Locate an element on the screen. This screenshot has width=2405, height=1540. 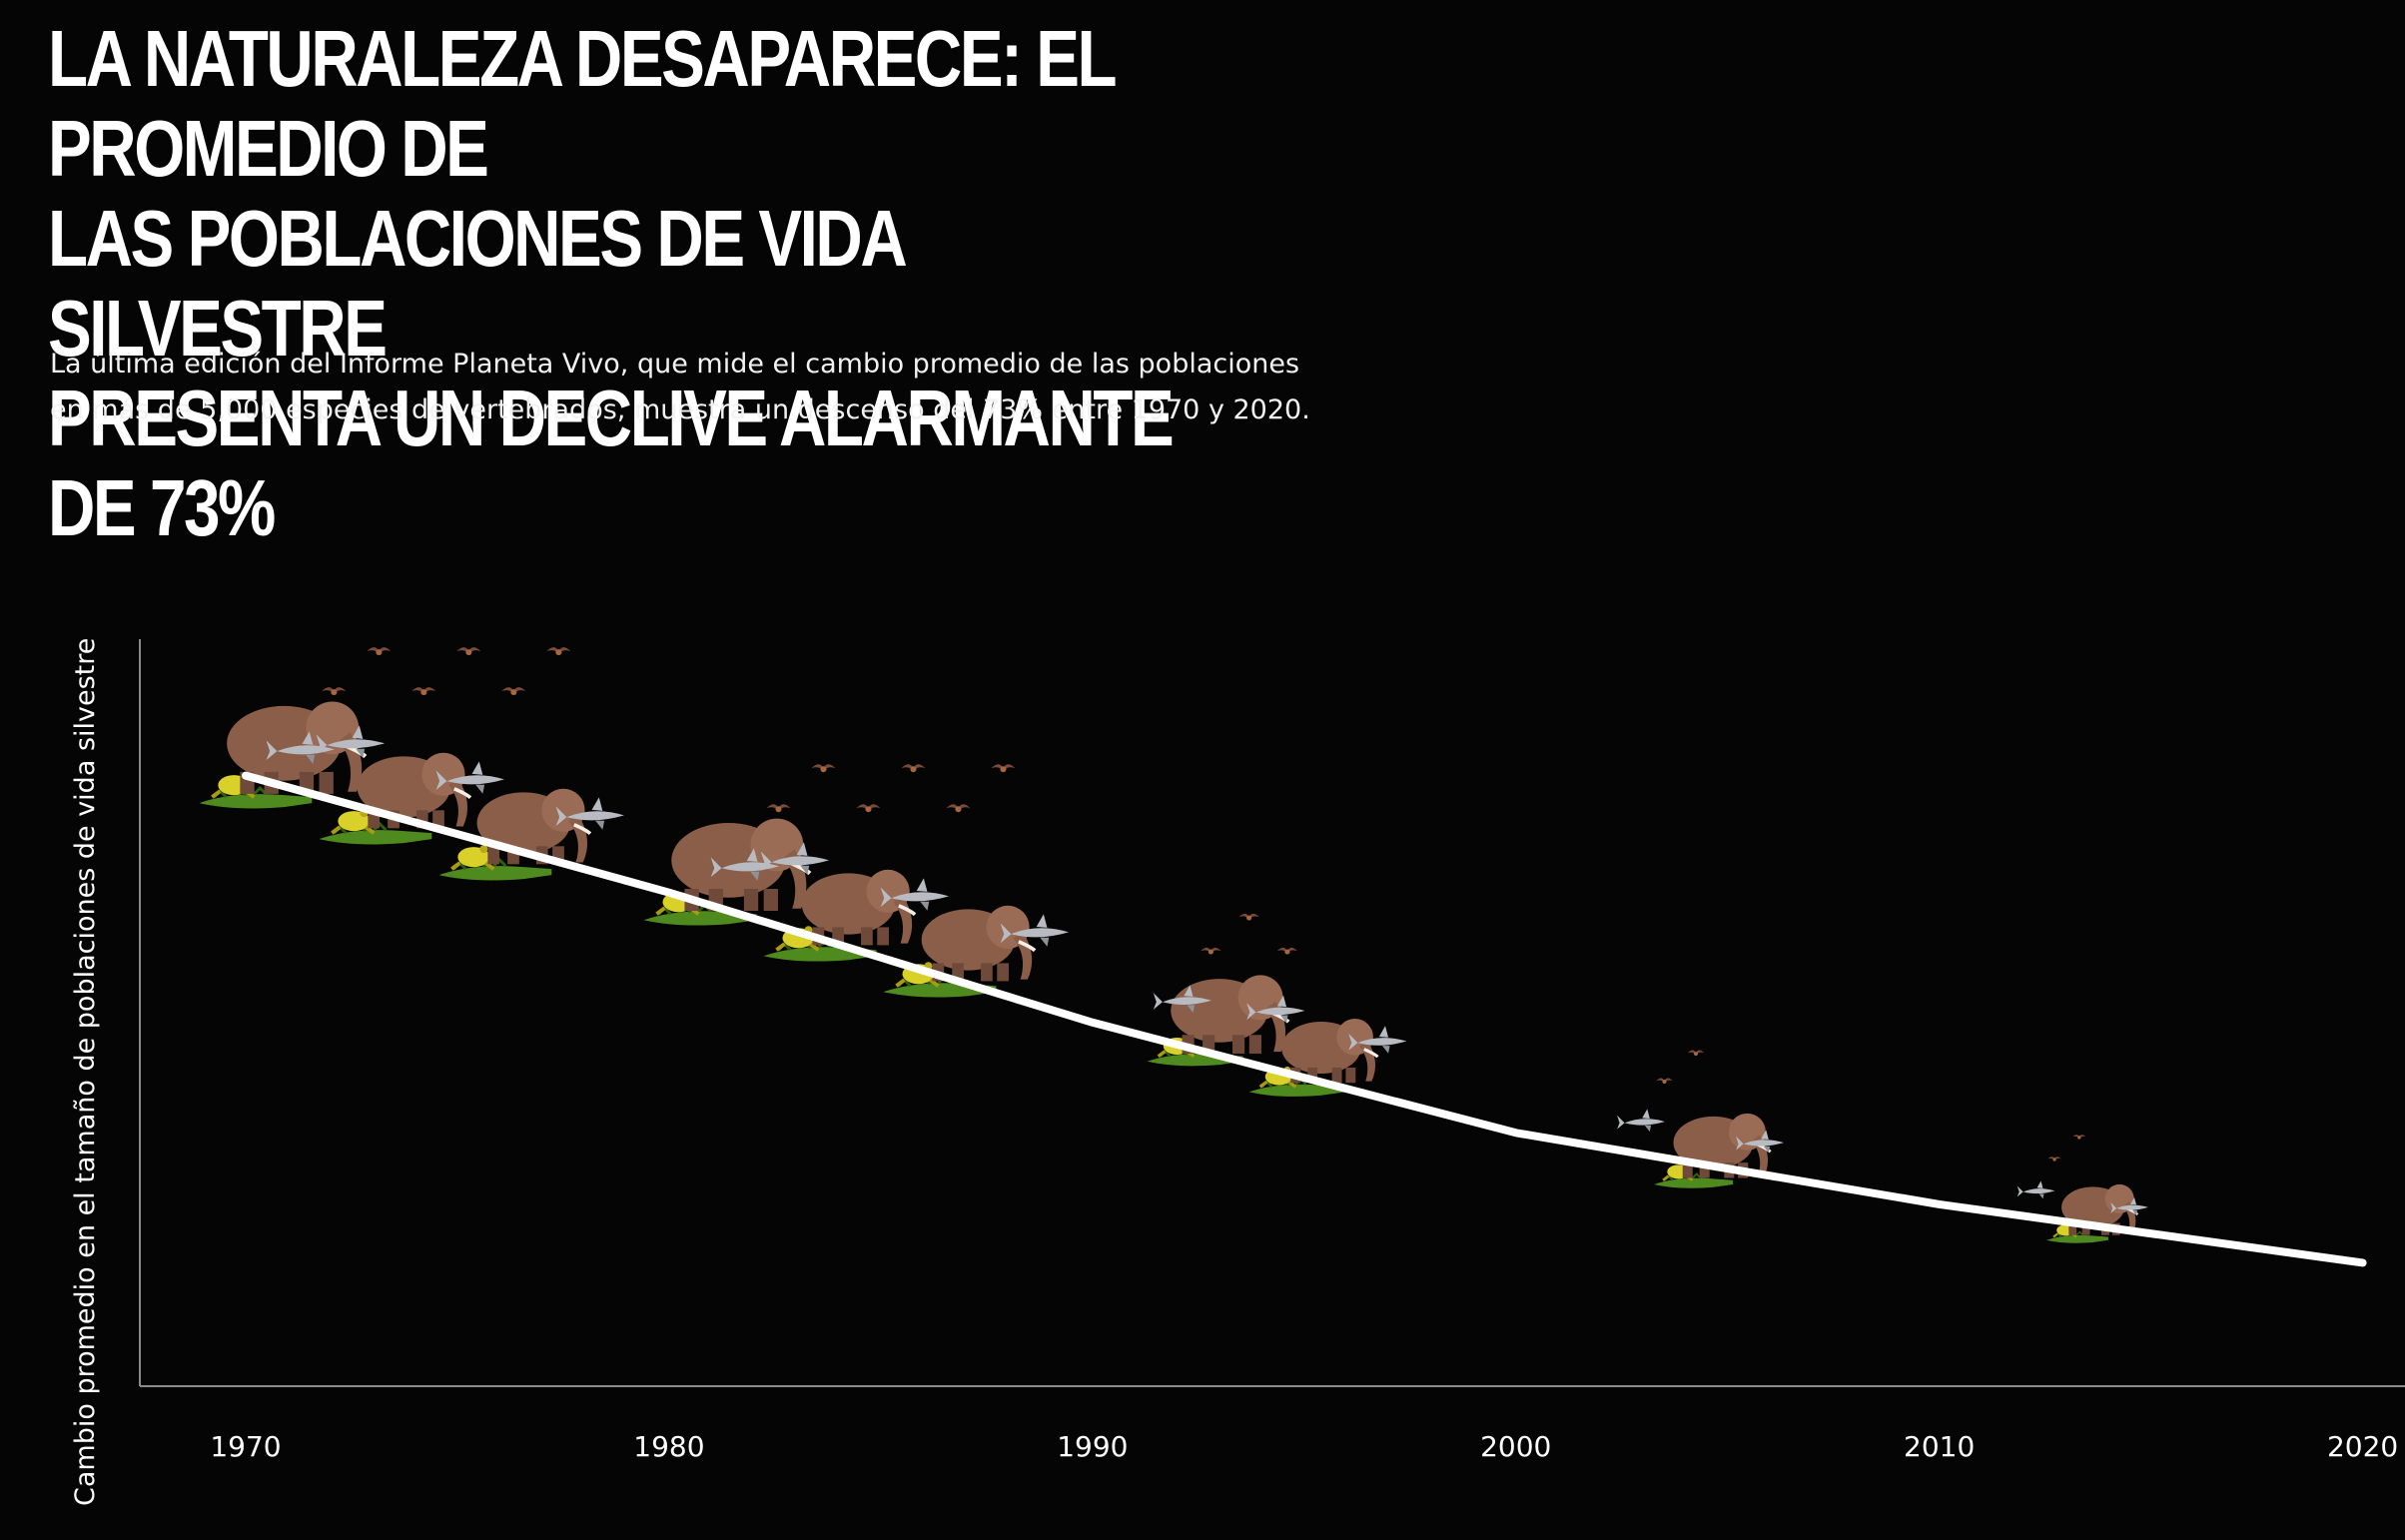
x-tick-label: 1990 is located at coordinates (1092, 1447).